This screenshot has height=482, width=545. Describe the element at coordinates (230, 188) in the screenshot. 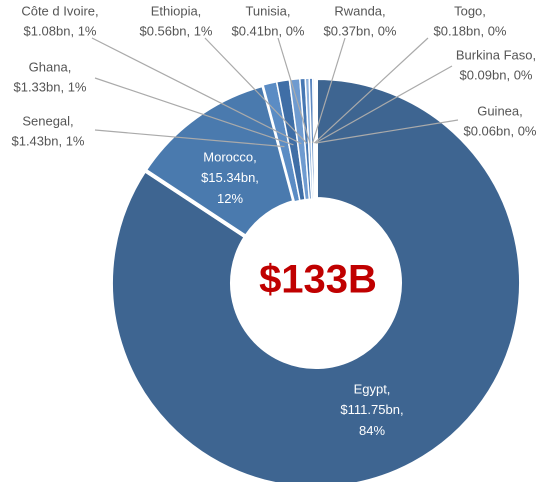

I see `value-label: $15.34bn, 12%` at that location.